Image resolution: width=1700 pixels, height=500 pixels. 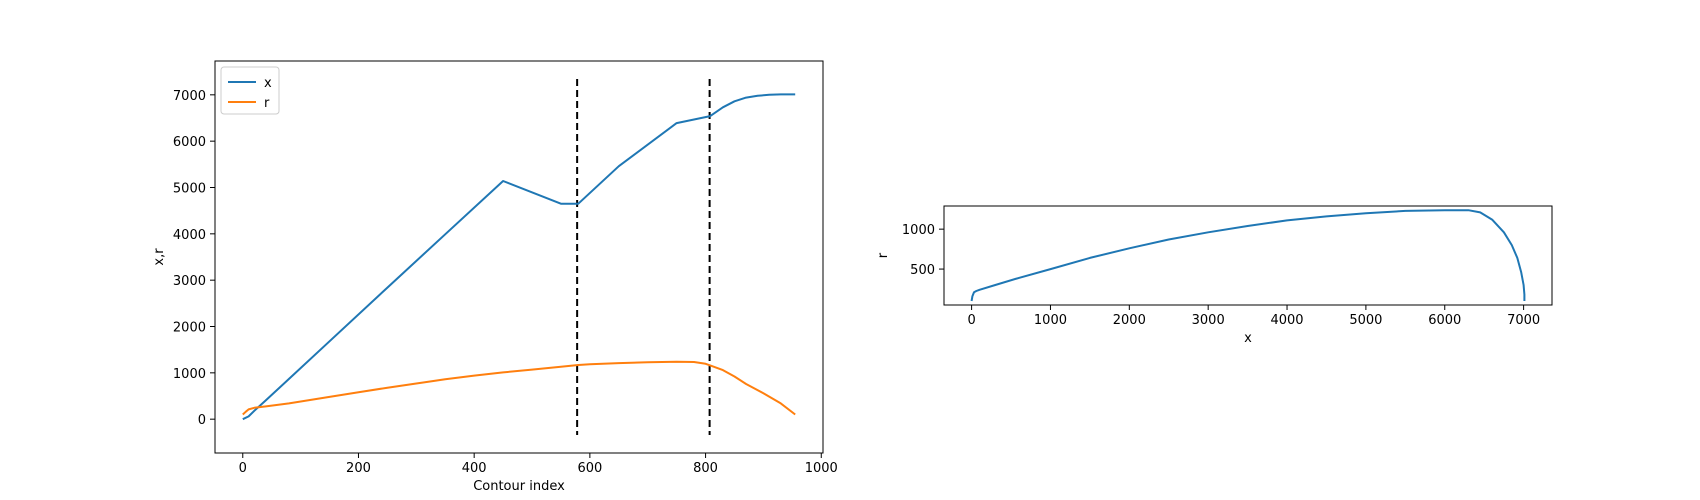 What do you see at coordinates (971, 320) in the screenshot?
I see `right-x-tick-label: 0` at bounding box center [971, 320].